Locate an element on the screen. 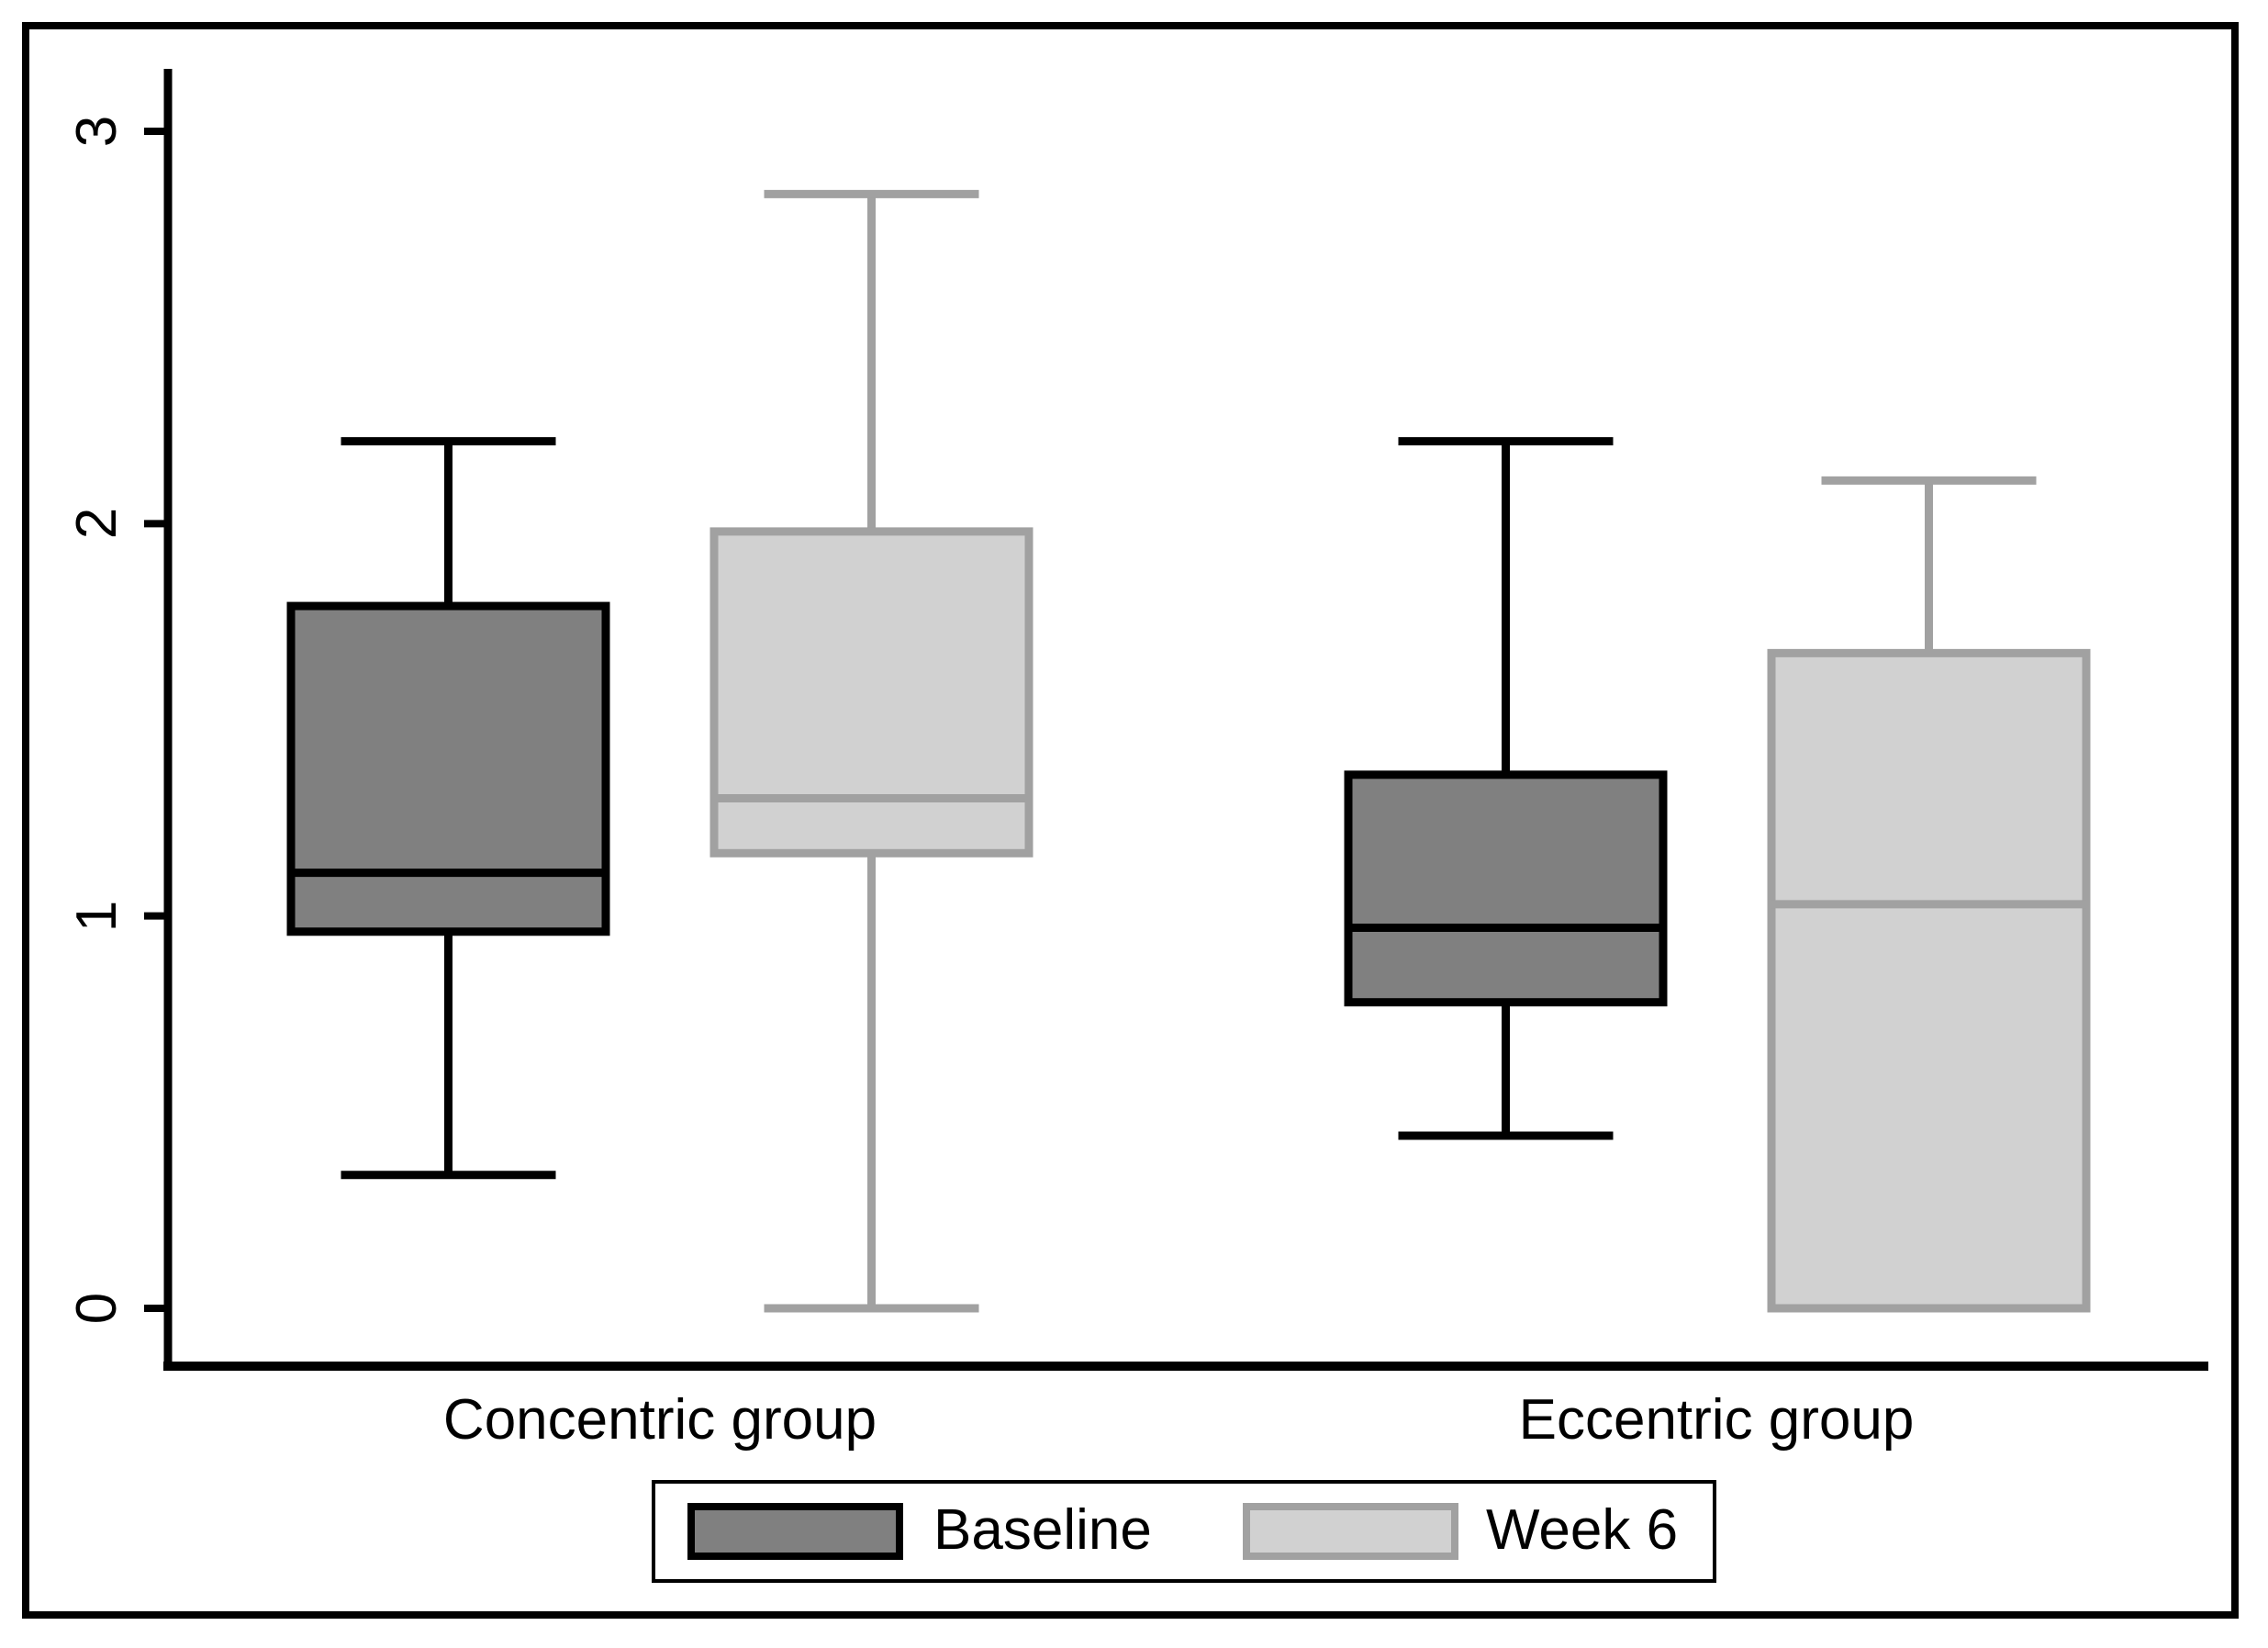  legend-swatch-week6 is located at coordinates (1350, 1531).